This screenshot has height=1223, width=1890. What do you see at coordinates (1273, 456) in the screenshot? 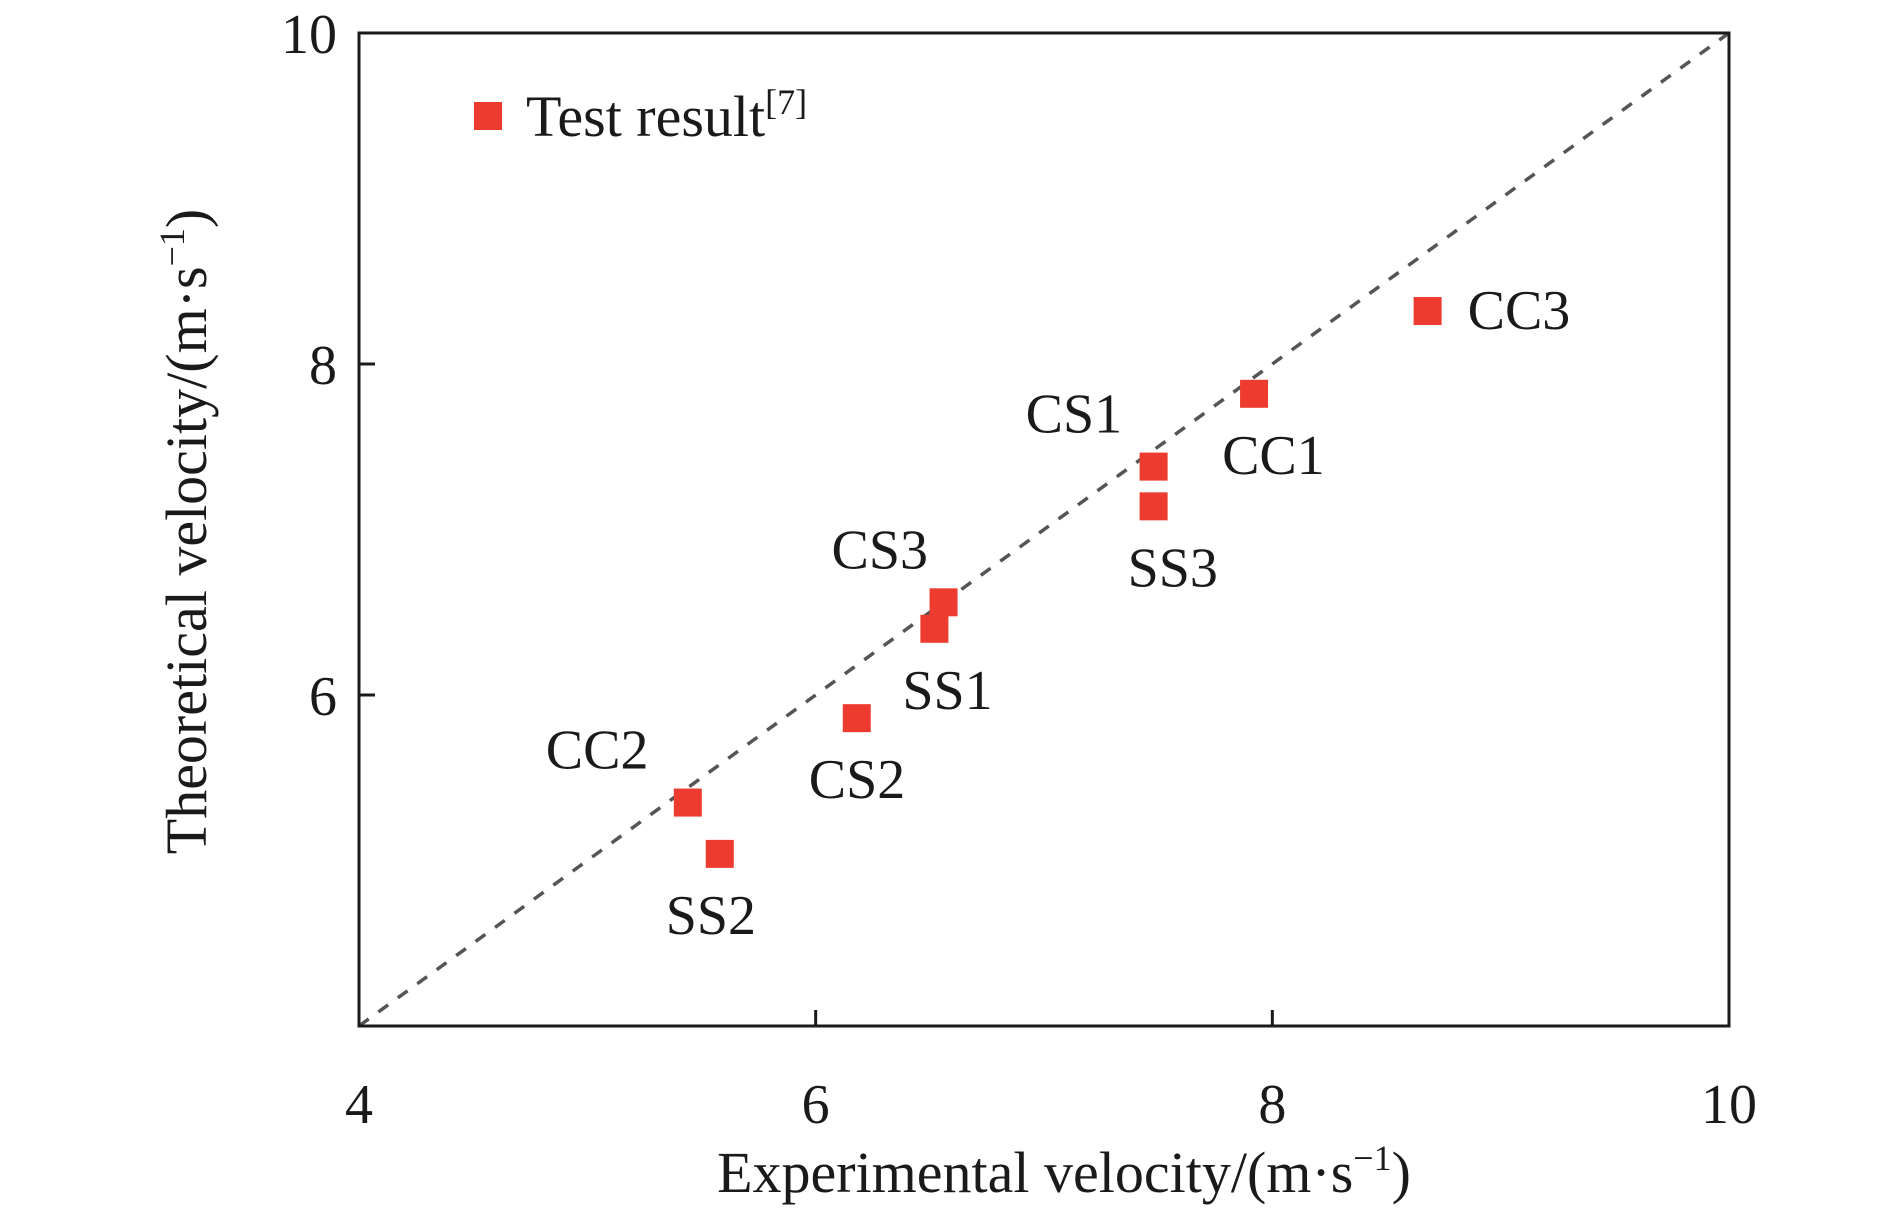
I see `point-label-CC1: CC1` at bounding box center [1273, 456].